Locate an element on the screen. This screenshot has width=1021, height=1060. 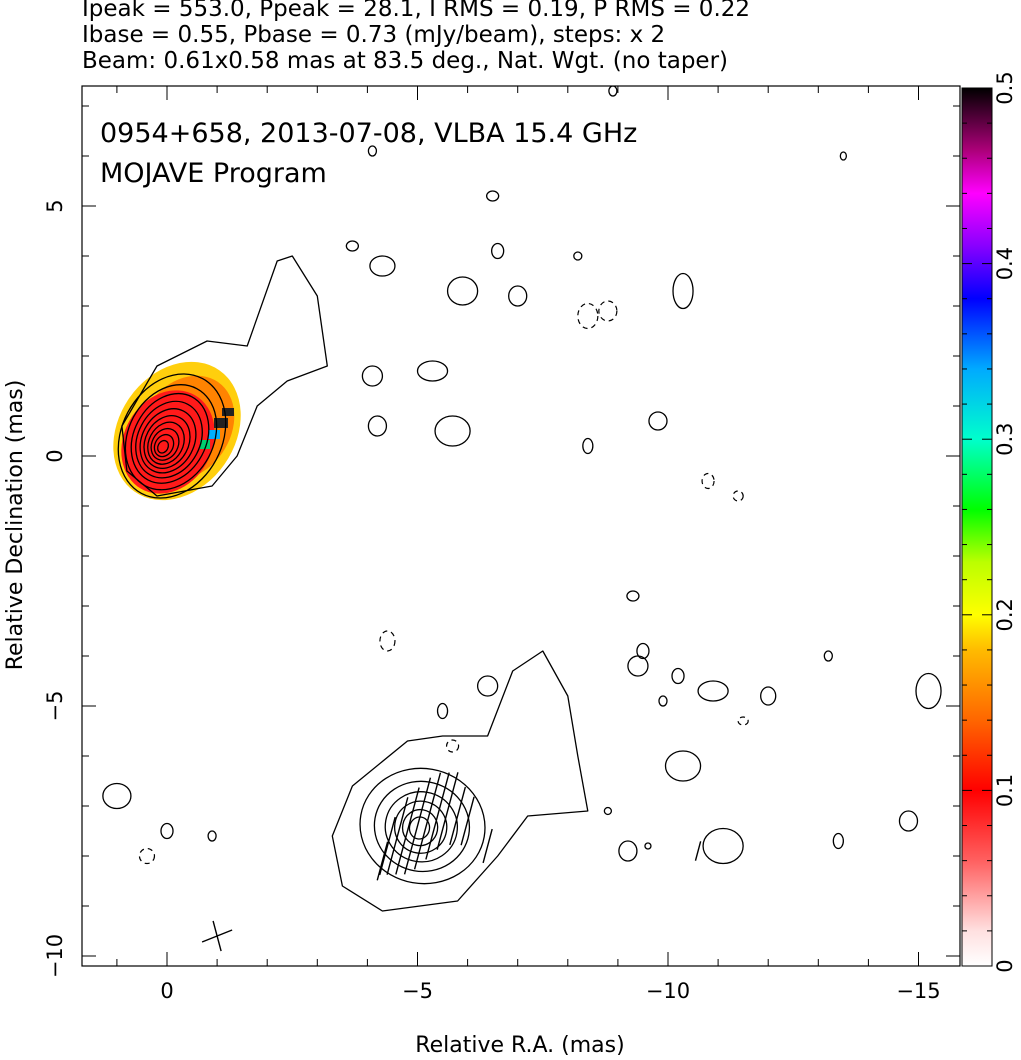
colorbar-tick-label: 0.3 is located at coordinates (1005, 438).